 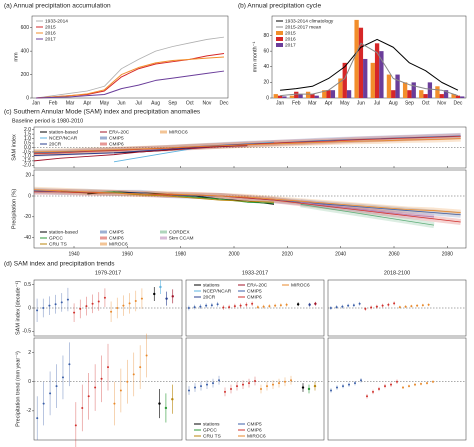 I want to click on y-axis-label: SAM index [decade⁻¹], so click(x=18, y=308).